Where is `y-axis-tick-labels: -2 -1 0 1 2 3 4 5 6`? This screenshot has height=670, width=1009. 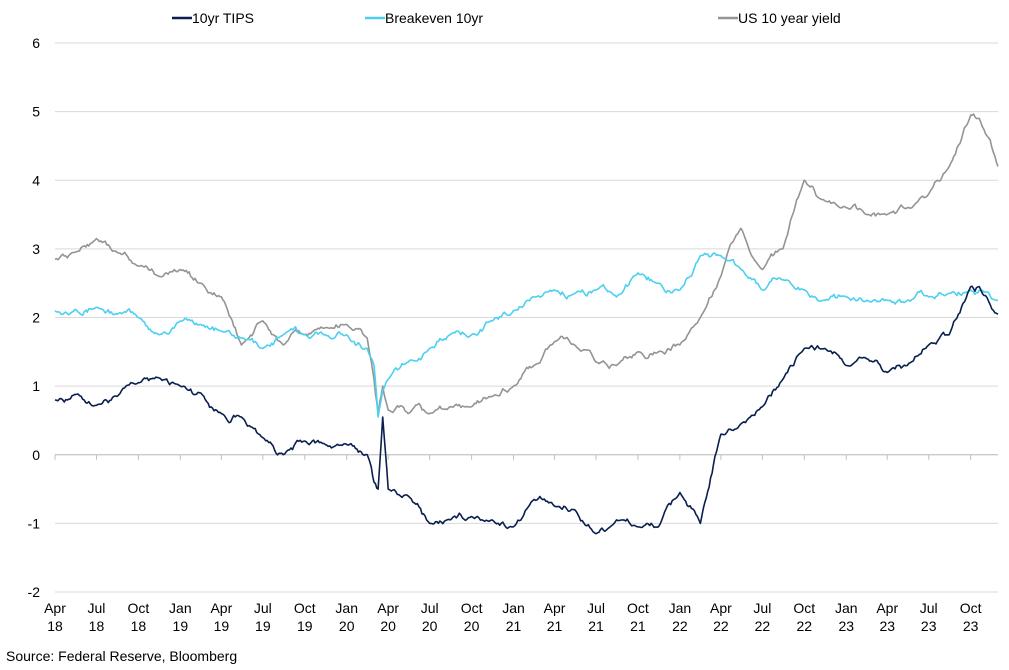
y-axis-tick-labels: -2 -1 0 1 2 3 4 5 6 is located at coordinates (34, 317).